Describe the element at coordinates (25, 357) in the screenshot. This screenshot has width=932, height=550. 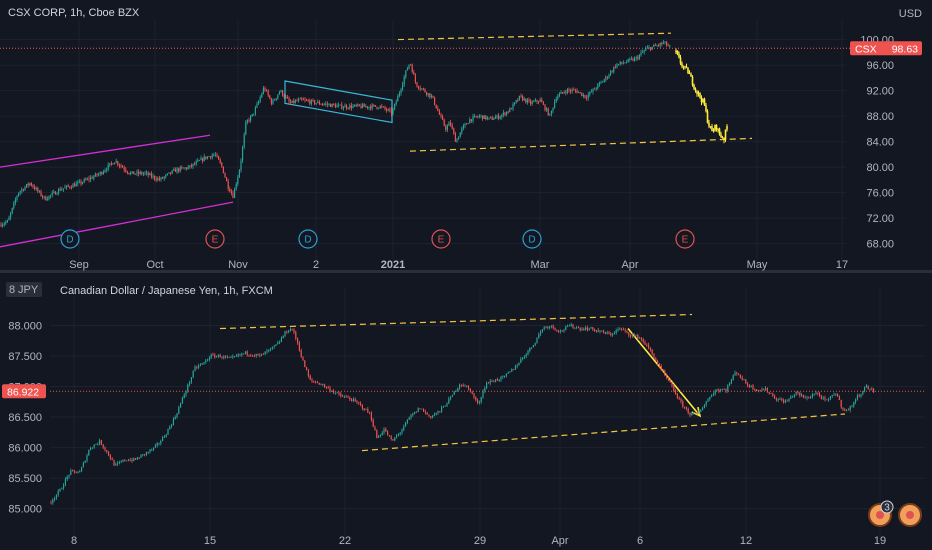
I see `y-tick-label: 87.500` at that location.